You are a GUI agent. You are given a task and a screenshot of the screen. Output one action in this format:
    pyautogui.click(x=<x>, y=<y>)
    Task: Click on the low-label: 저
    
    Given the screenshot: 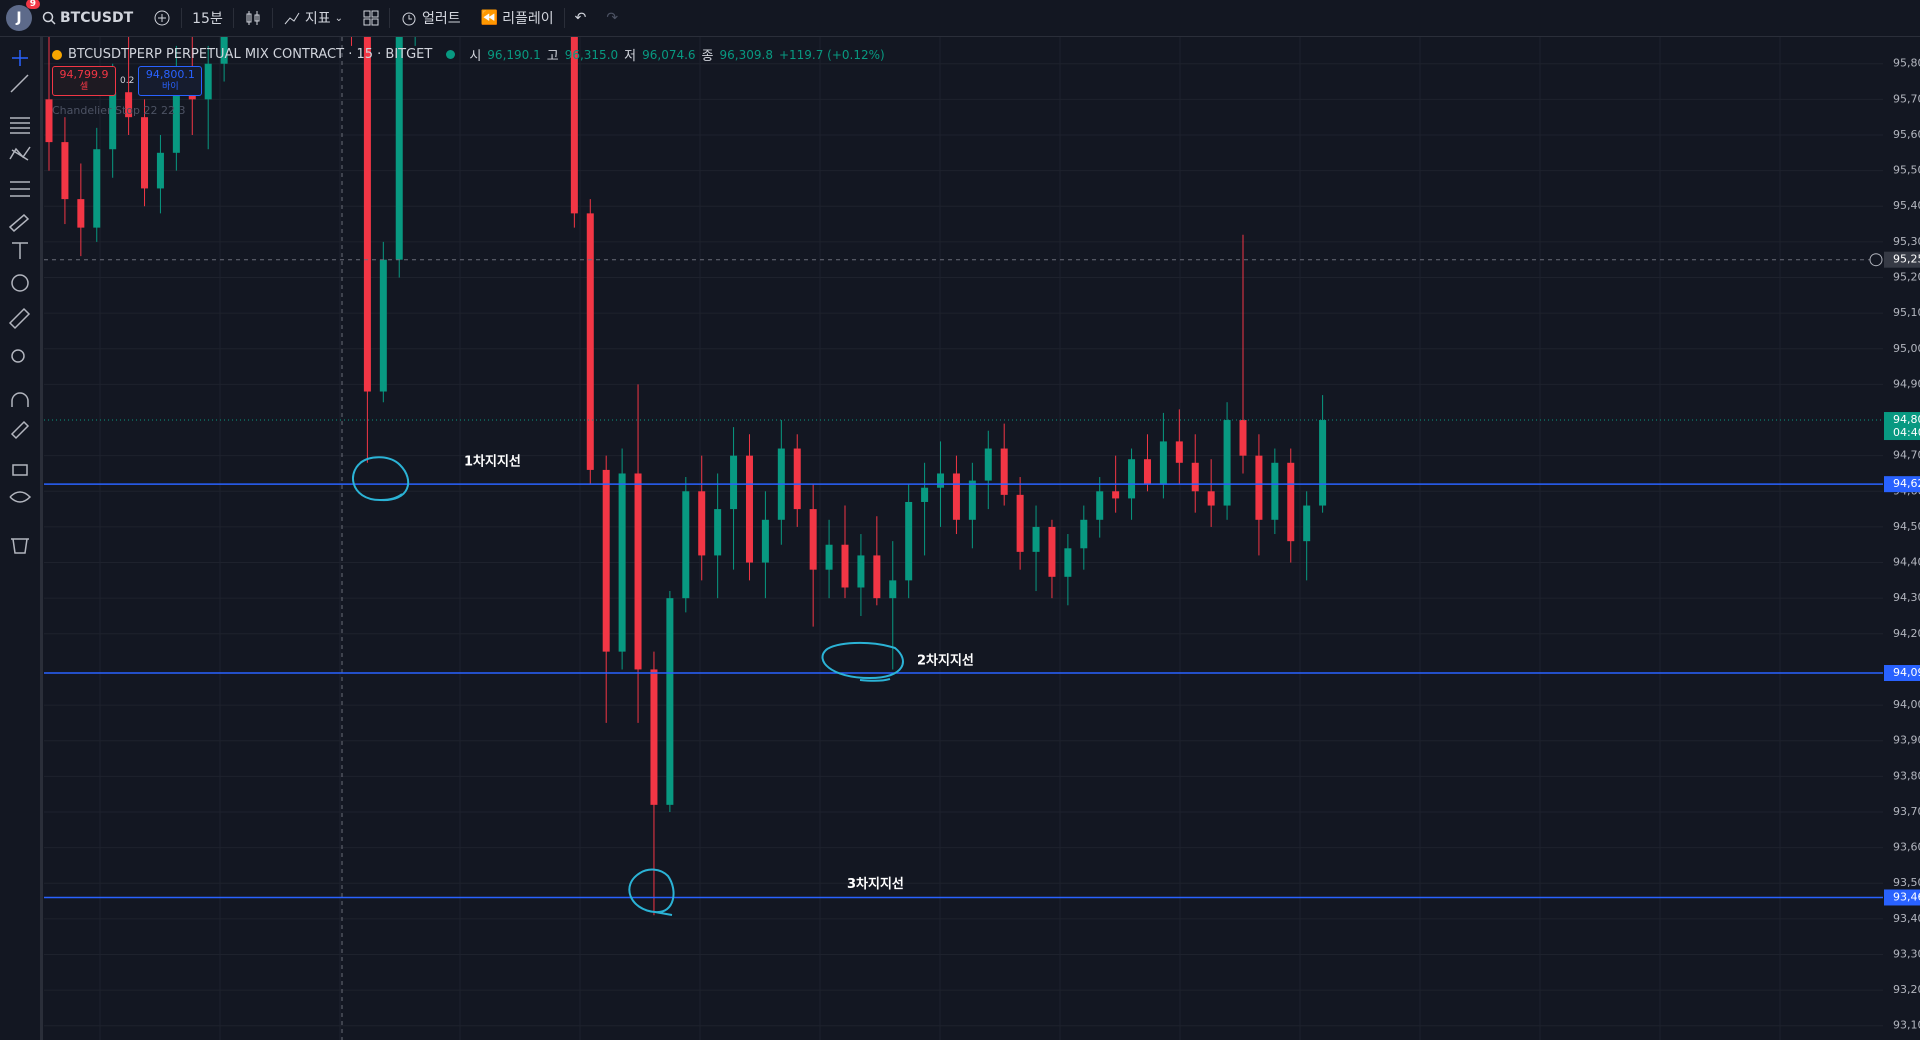 What is the action you would take?
    pyautogui.click(x=630, y=56)
    